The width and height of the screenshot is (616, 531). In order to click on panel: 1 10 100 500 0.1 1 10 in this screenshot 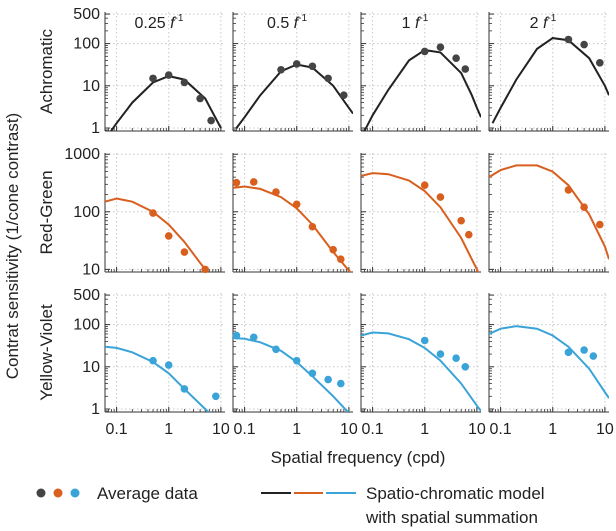, I will do `click(151, 362)`.